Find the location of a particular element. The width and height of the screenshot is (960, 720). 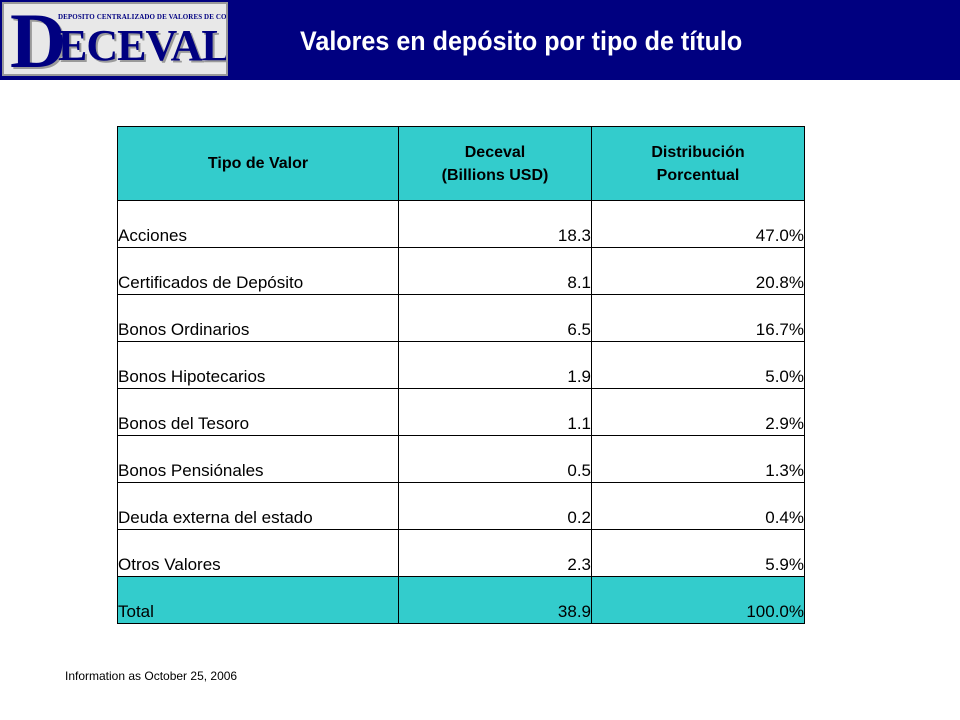

column-header-tipo-label: Tipo de Valor is located at coordinates (258, 163).